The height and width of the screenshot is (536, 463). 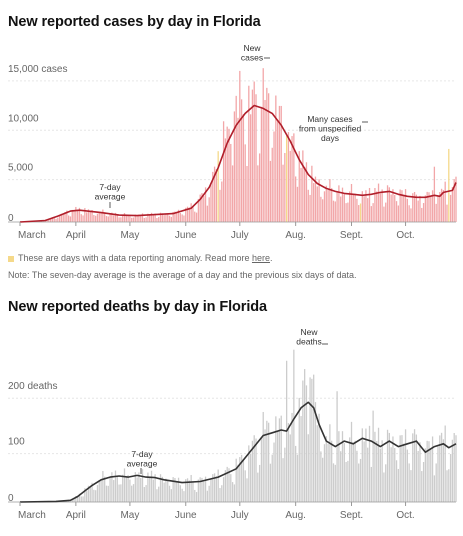 What do you see at coordinates (142, 454) in the screenshot?
I see `annotation-label: 7-day` at bounding box center [142, 454].